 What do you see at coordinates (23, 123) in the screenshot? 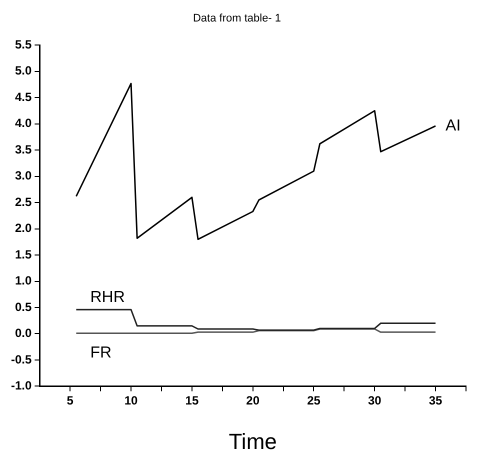
I see `y-tick-label: 4.0` at bounding box center [23, 123].